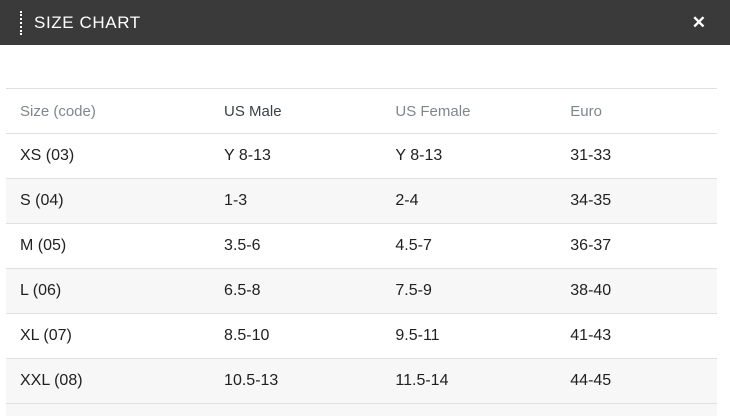 The width and height of the screenshot is (730, 416). What do you see at coordinates (469, 336) in the screenshot?
I see `us-female-cell: 9.5-11` at bounding box center [469, 336].